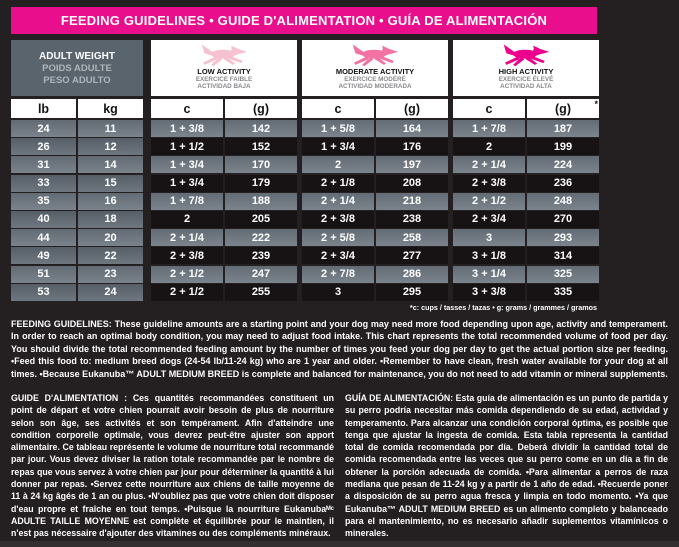  Describe the element at coordinates (43, 238) in the screenshot. I see `table-cell: 44` at that location.